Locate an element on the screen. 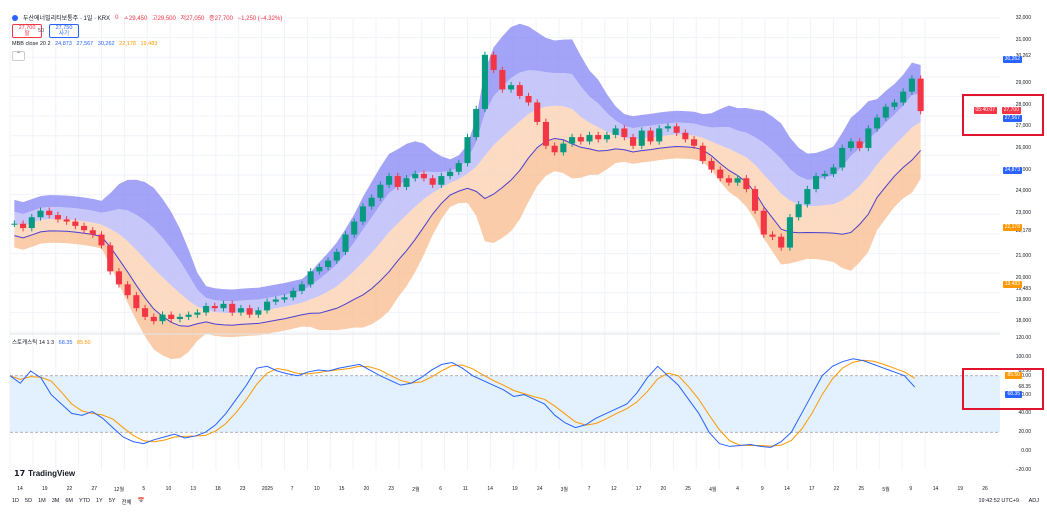  collapse-chevron-icon: ⌃ is located at coordinates (18, 56).